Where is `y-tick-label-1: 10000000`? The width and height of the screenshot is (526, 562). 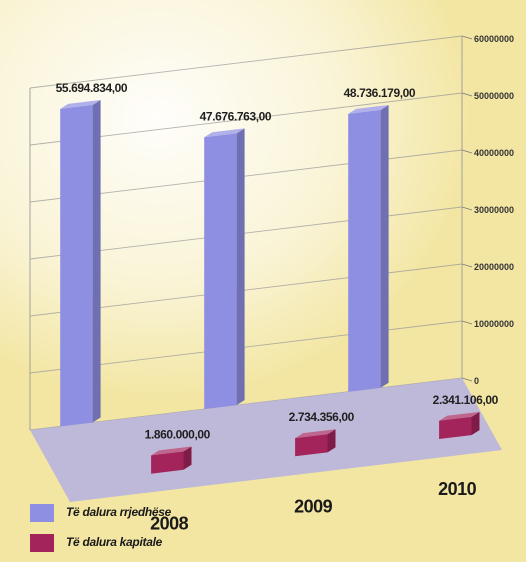
y-tick-label-1: 10000000 is located at coordinates (494, 324).